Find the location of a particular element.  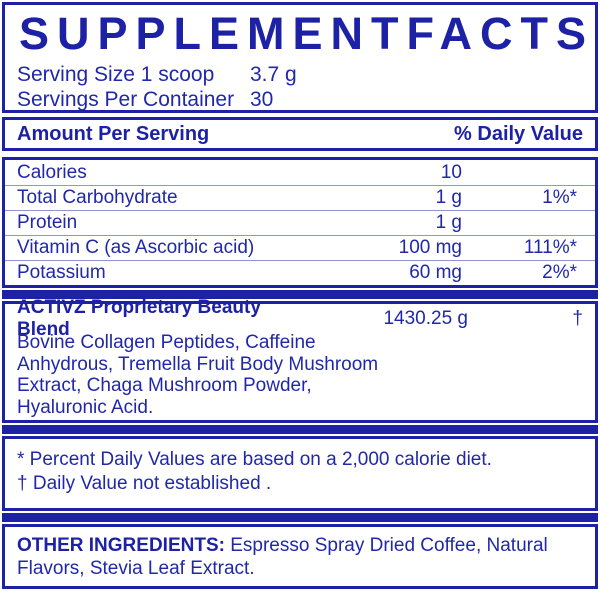

nutrient-row-calories: Calories 10 is located at coordinates (300, 172).